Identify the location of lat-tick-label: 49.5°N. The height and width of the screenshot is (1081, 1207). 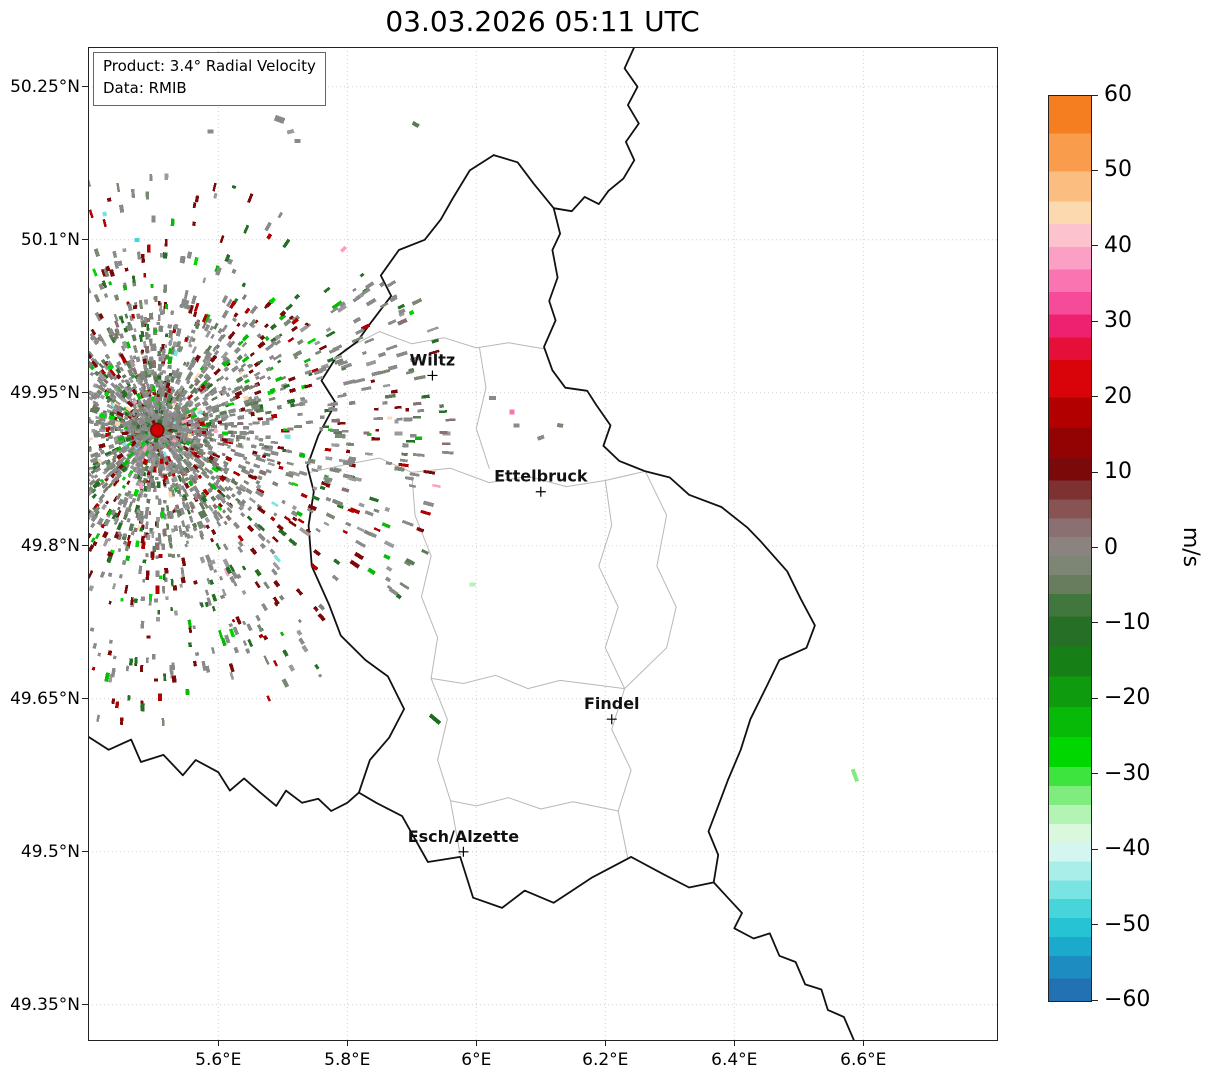
(50, 851).